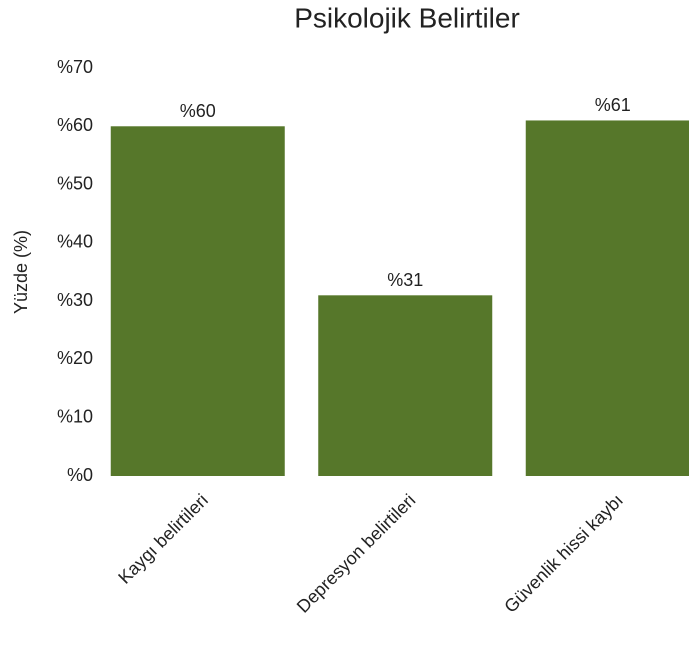  Describe the element at coordinates (75, 67) in the screenshot. I see `y-tick-label: %70` at that location.